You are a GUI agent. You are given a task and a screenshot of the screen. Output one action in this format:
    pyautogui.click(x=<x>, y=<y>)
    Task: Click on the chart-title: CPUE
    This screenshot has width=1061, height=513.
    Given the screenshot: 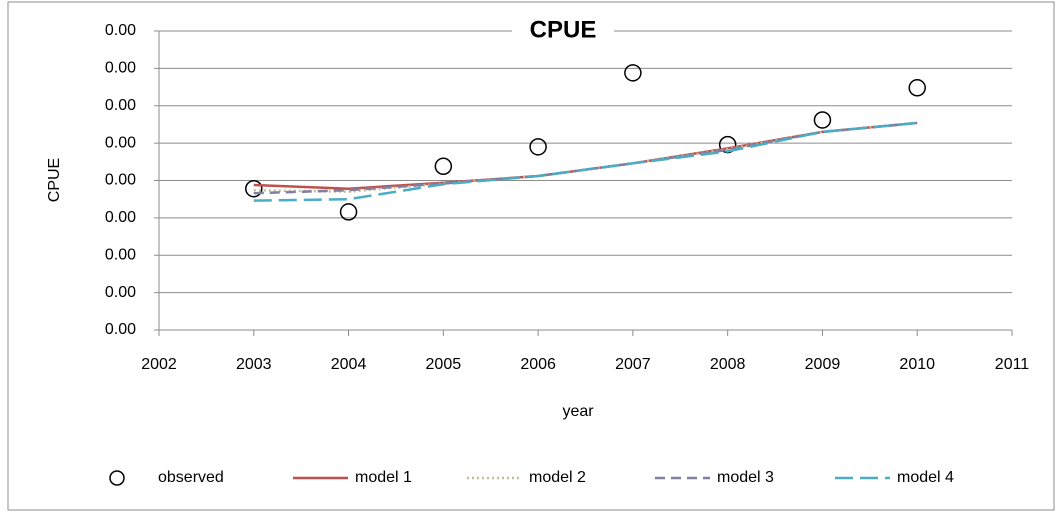 What is the action you would take?
    pyautogui.click(x=563, y=29)
    